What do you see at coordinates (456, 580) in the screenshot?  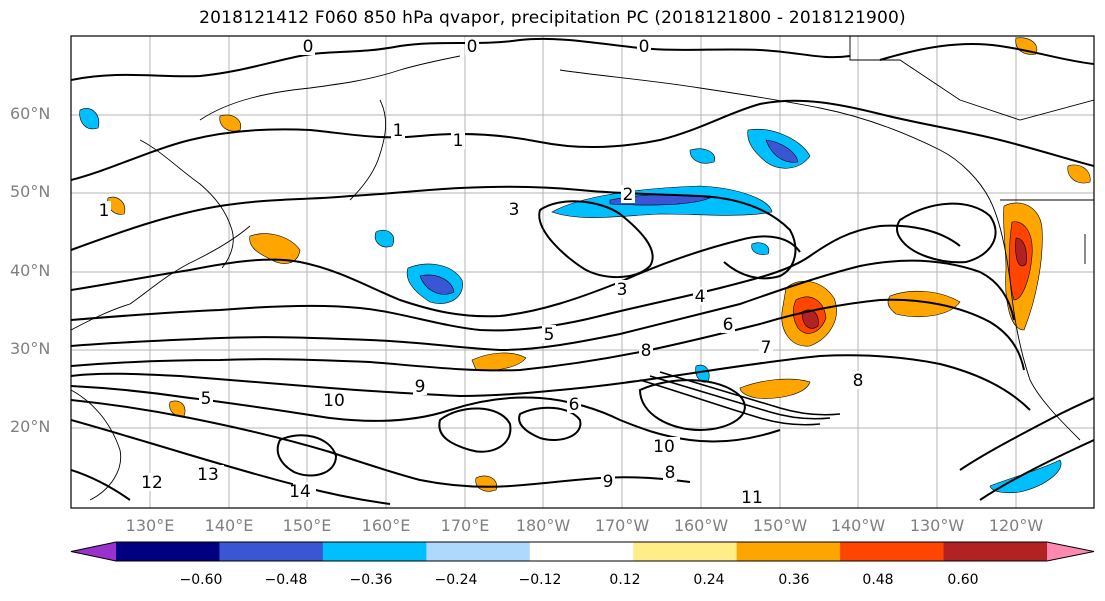 I see `colorbar-tick-label: −0.24` at bounding box center [456, 580].